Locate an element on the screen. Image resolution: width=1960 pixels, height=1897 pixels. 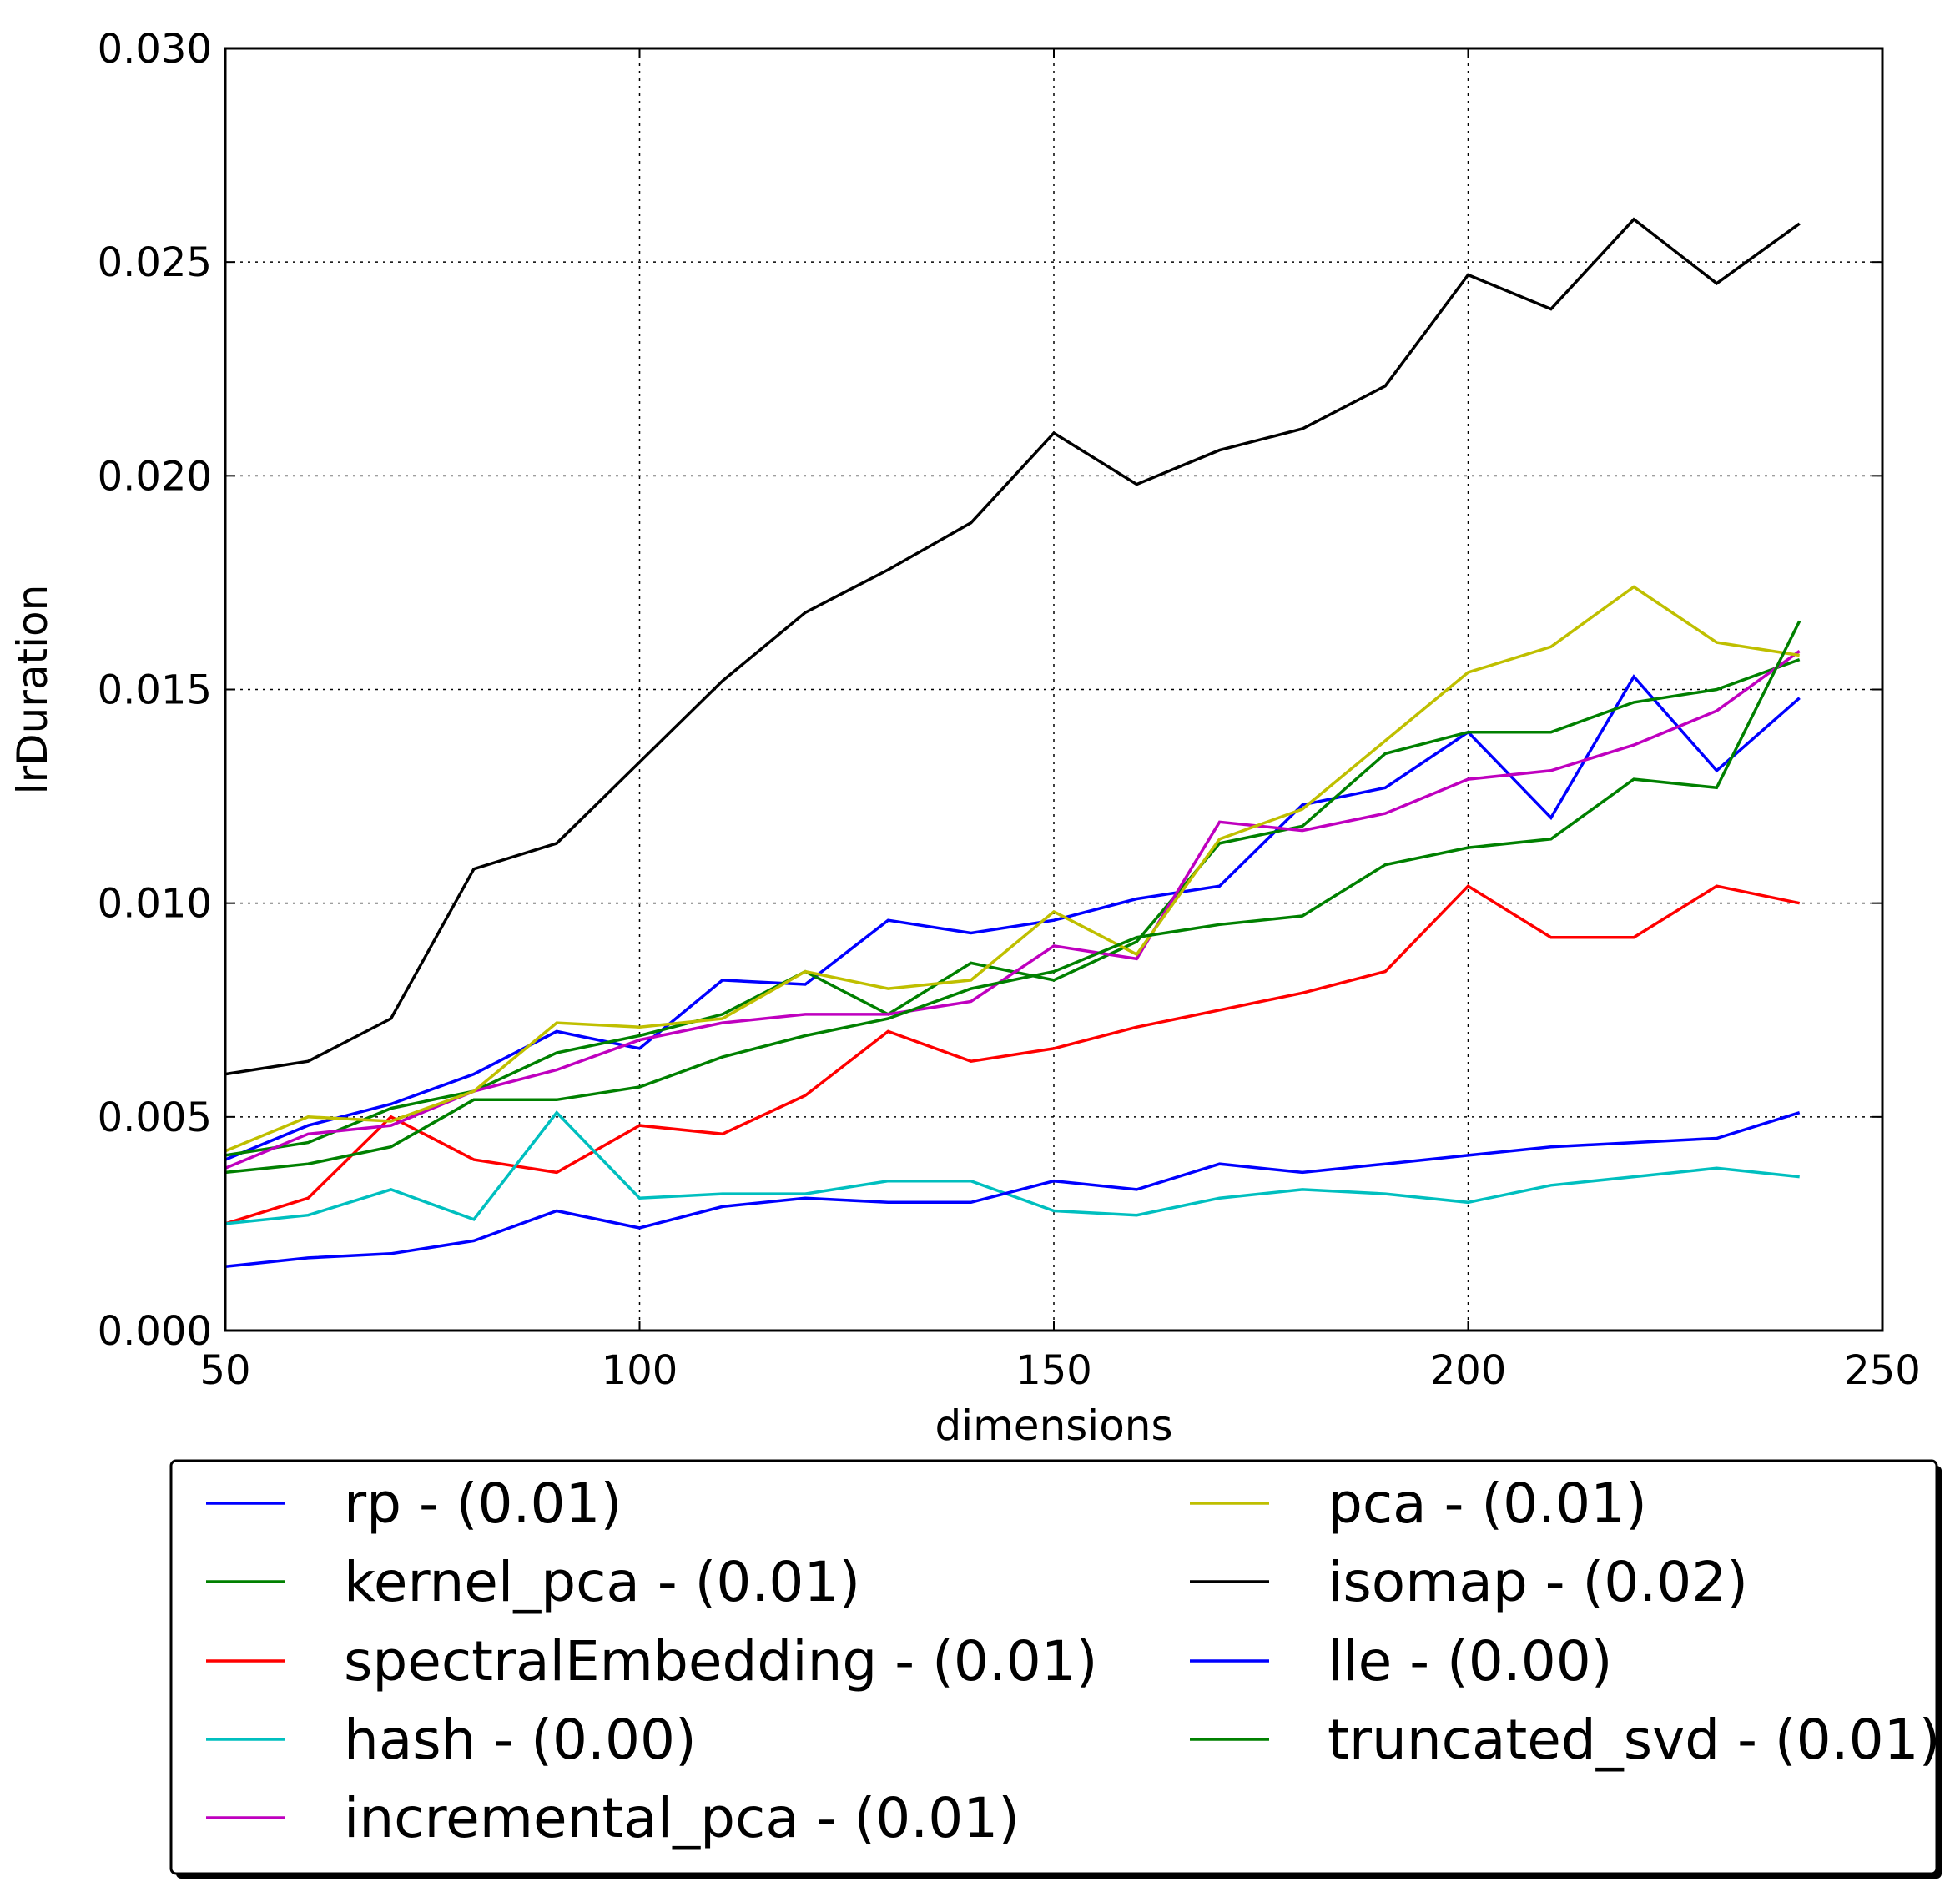
x-tick-label: 250 is located at coordinates (1882, 1370).